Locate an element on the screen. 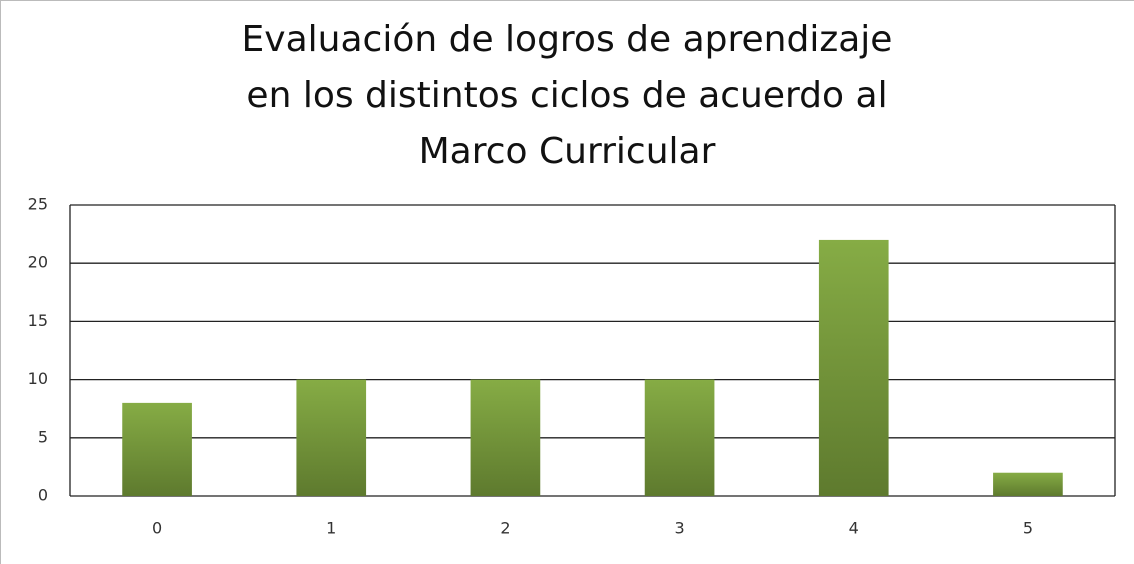 The image size is (1134, 564). y-tick-label: 0 is located at coordinates (43, 495).